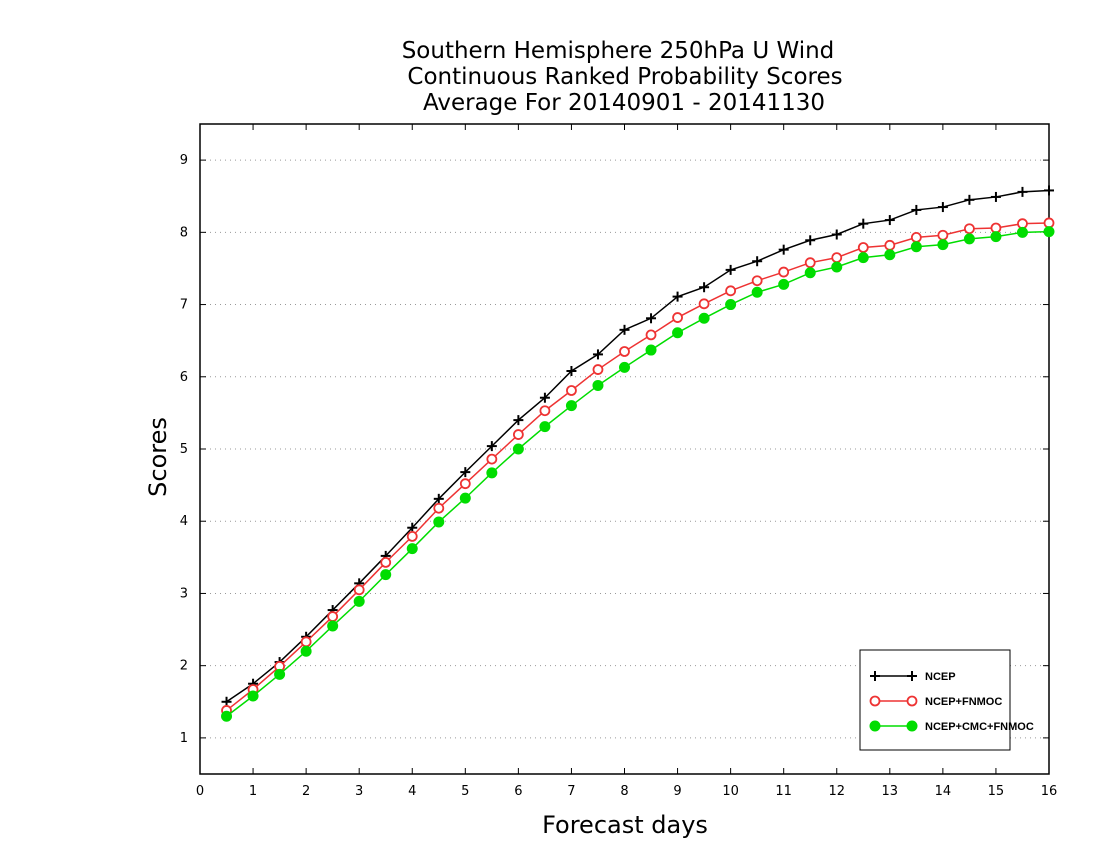 Image resolution: width=1100 pixels, height=850 pixels. Describe the element at coordinates (184, 160) in the screenshot. I see `y-tick-label: 9` at that location.